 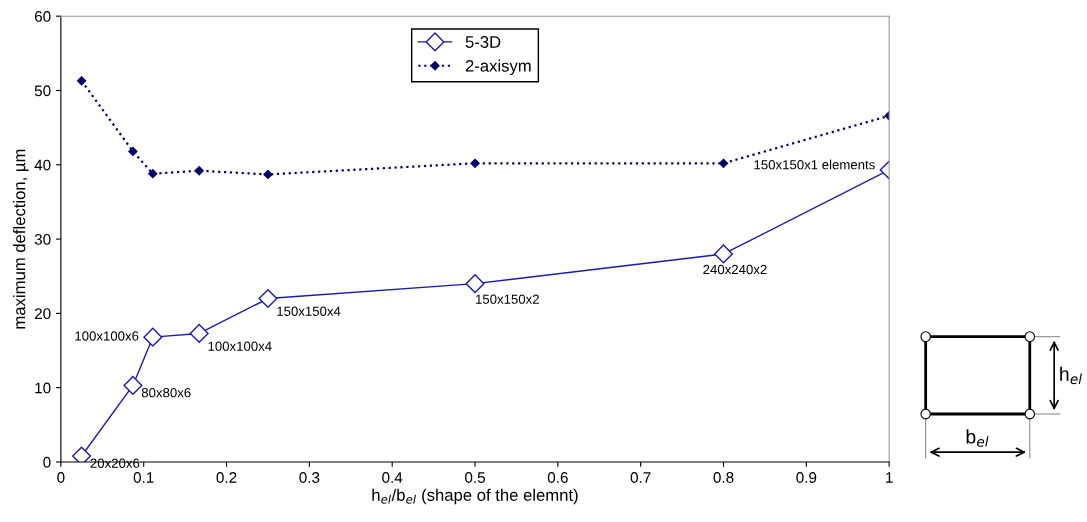 I want to click on text: b$_{el}$, so click(x=977, y=438).